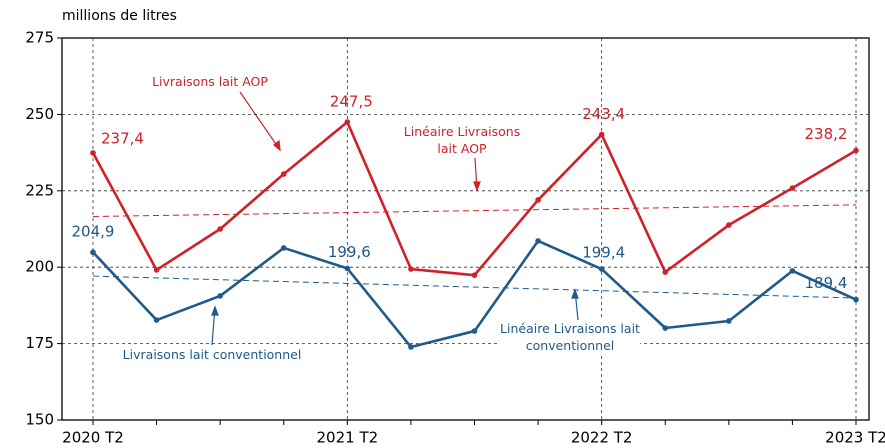  Describe the element at coordinates (603, 114) in the screenshot. I see `data-label: 243,4` at that location.